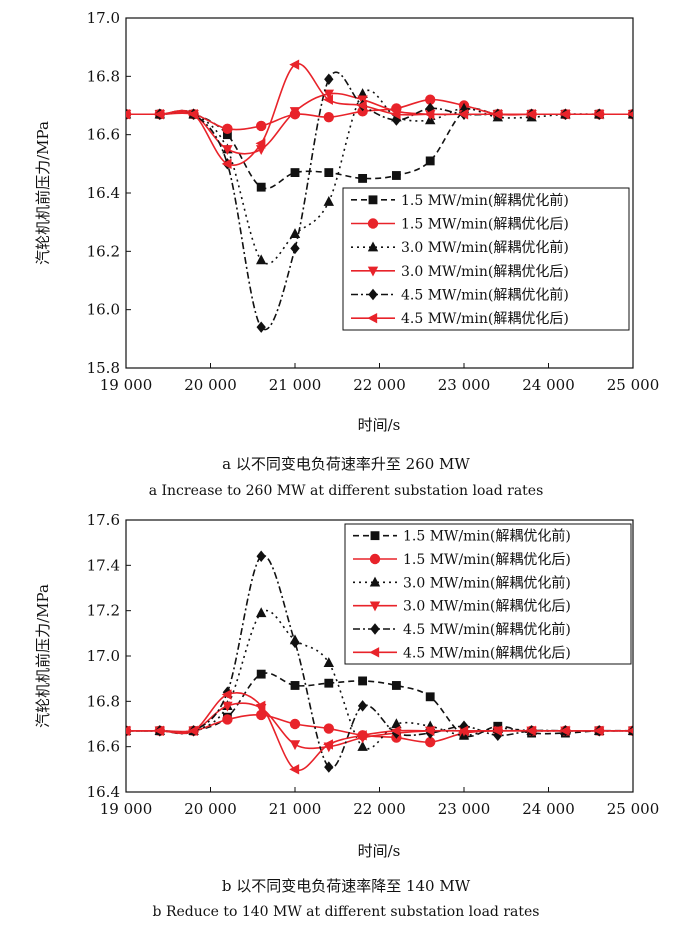  I want to click on y-tick-label: 16.6, so click(103, 747).